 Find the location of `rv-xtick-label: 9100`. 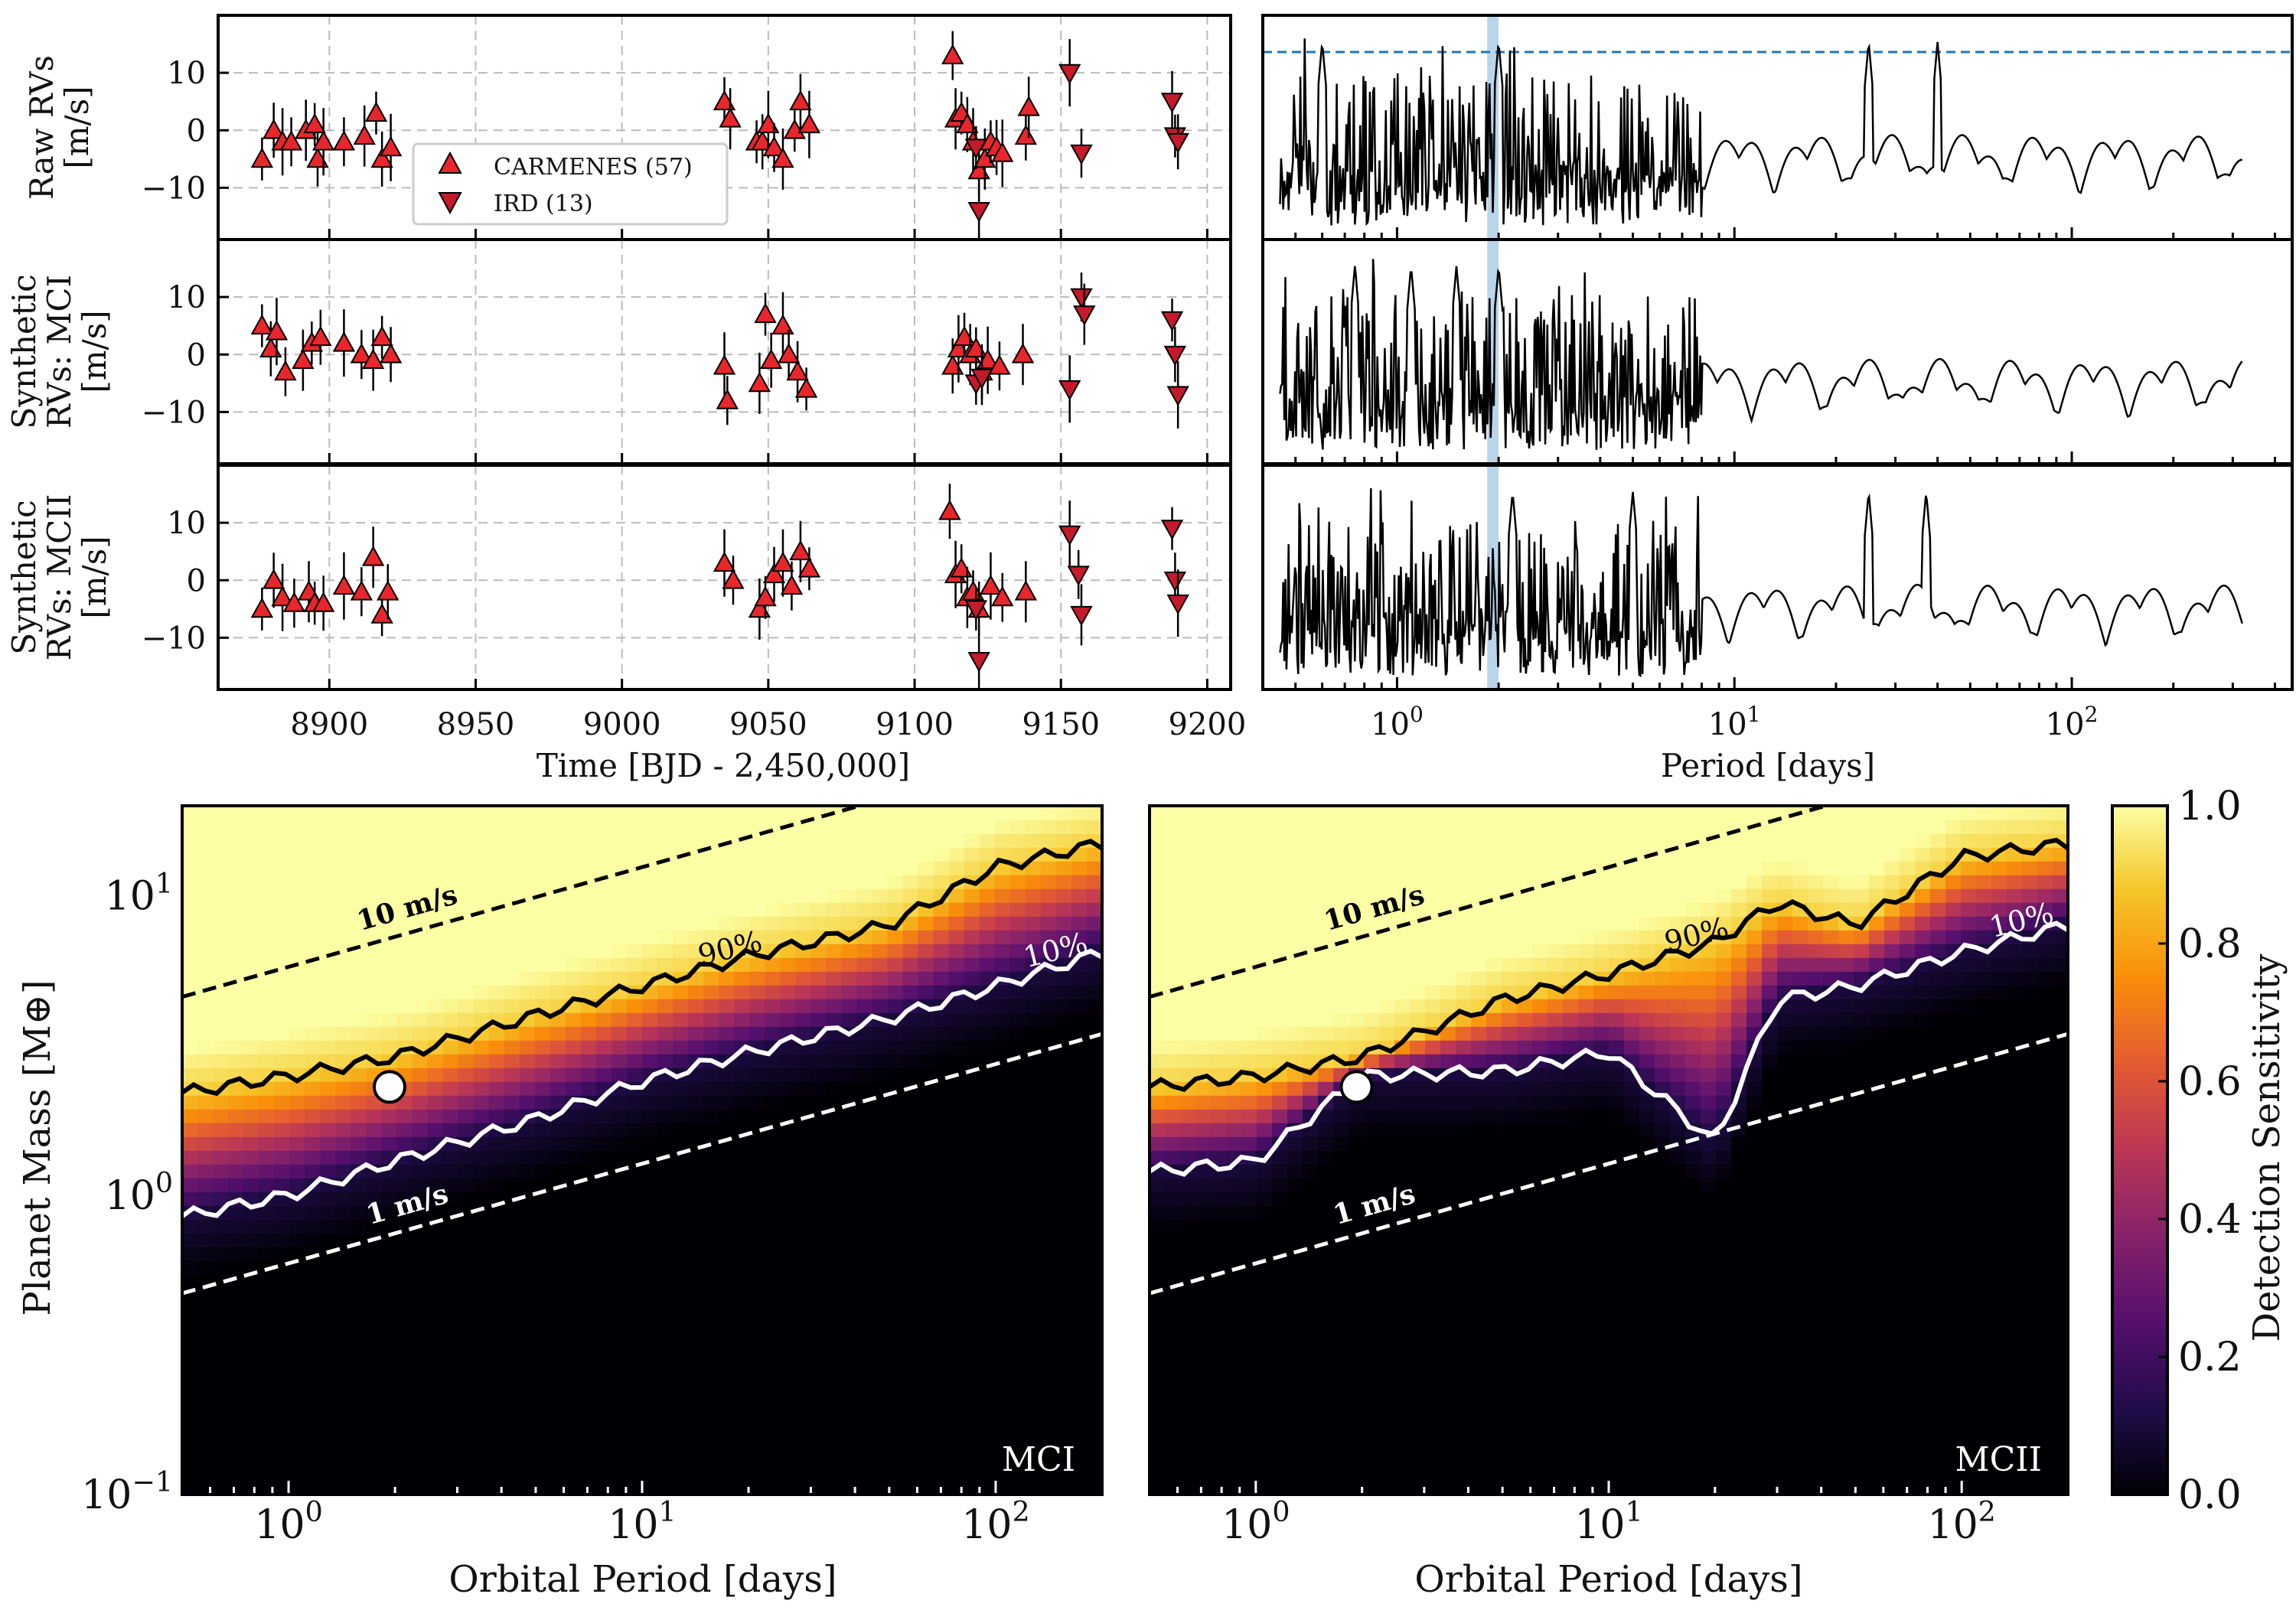

rv-xtick-label: 9100 is located at coordinates (915, 725).